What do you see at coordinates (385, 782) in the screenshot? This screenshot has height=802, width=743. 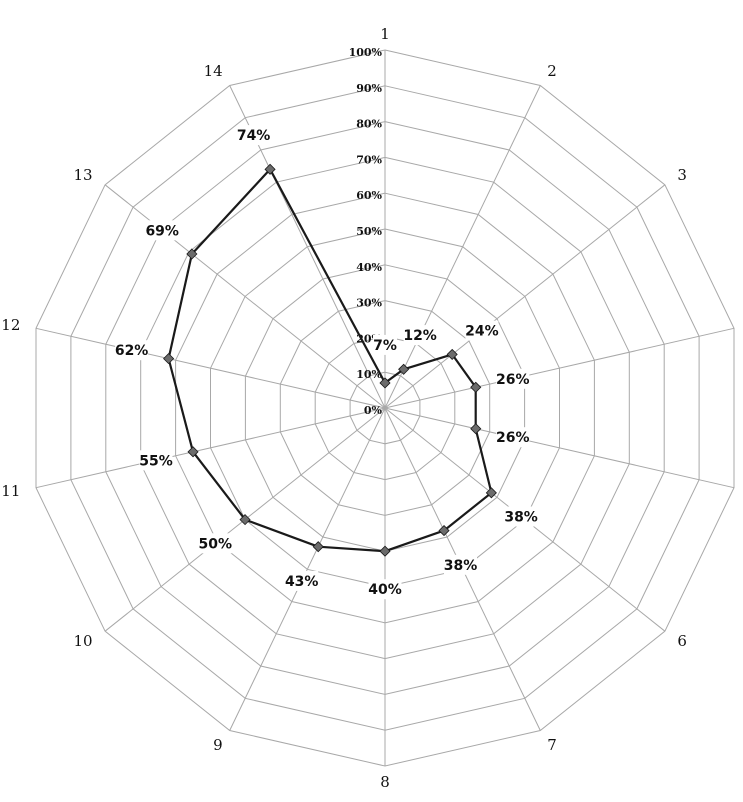 I see `category-label: 8` at bounding box center [385, 782].